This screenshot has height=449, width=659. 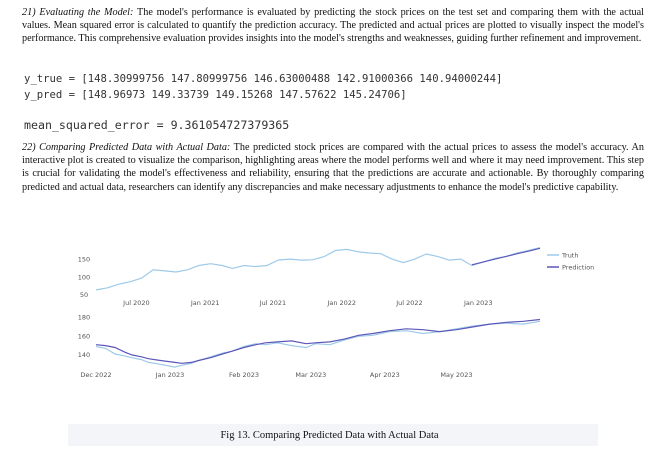 What do you see at coordinates (385, 375) in the screenshot?
I see `x-tick-label: Apr 2023` at bounding box center [385, 375].